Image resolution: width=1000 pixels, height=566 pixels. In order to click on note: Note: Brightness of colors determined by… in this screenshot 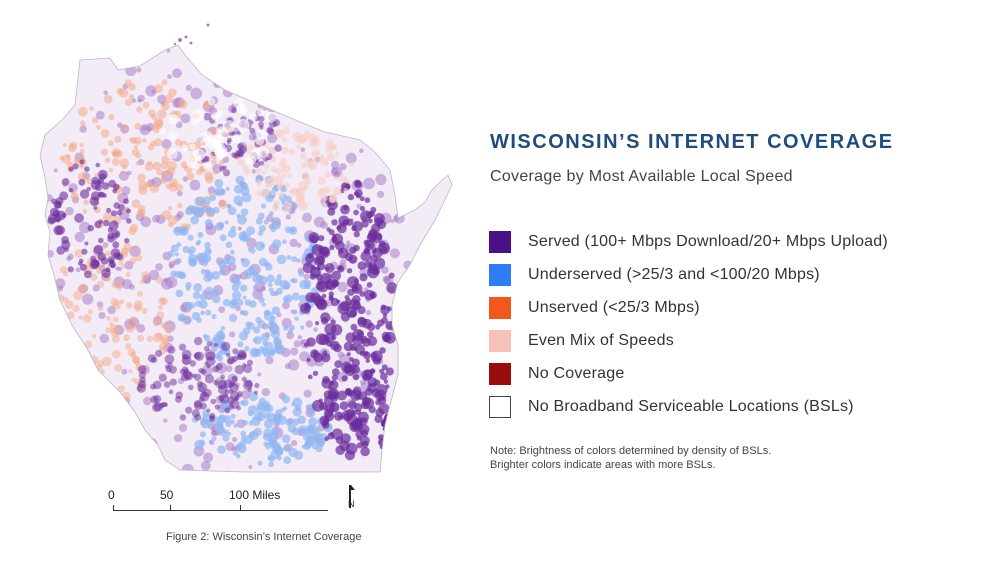, I will do `click(630, 458)`.